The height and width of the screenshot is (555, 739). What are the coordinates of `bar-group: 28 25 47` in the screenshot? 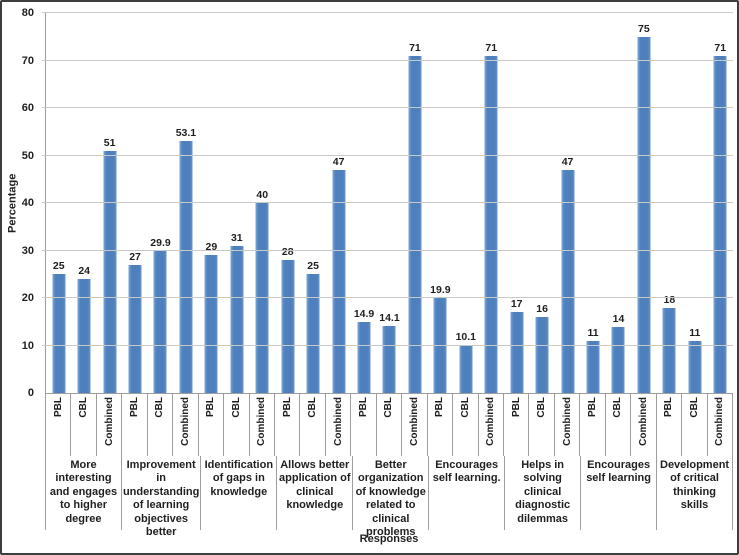 It's located at (313, 203).